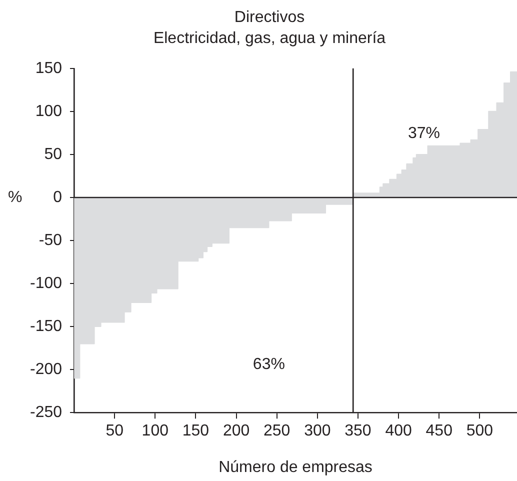 This screenshot has width=517, height=481. Describe the element at coordinates (398, 431) in the screenshot. I see `x-tick-label: 400` at that location.